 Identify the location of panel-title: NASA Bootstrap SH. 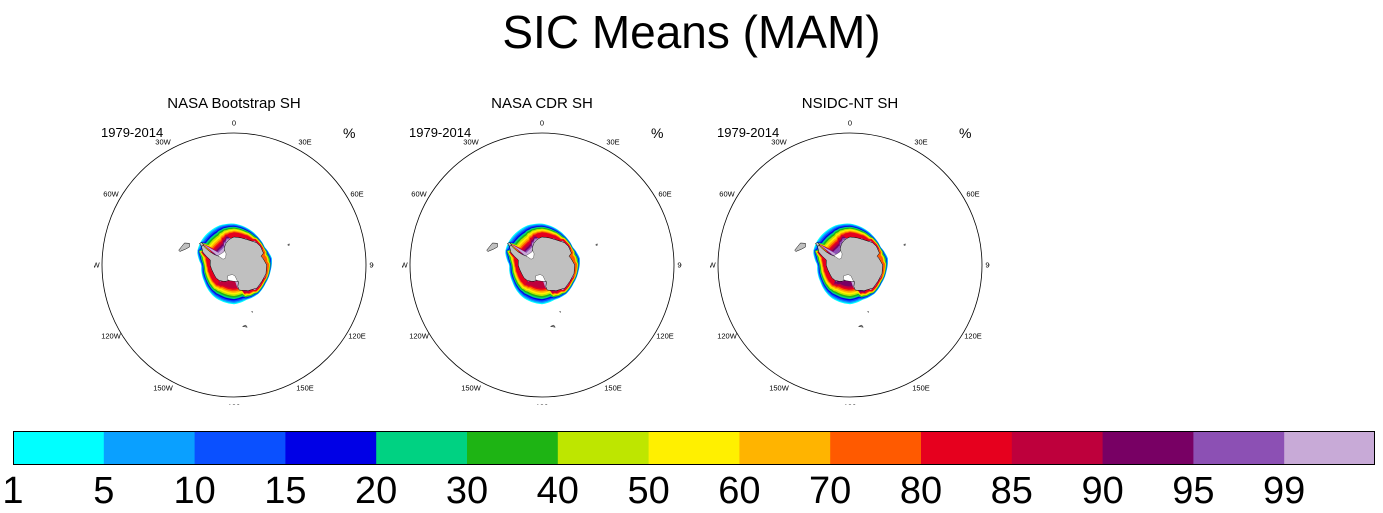
(234, 103).